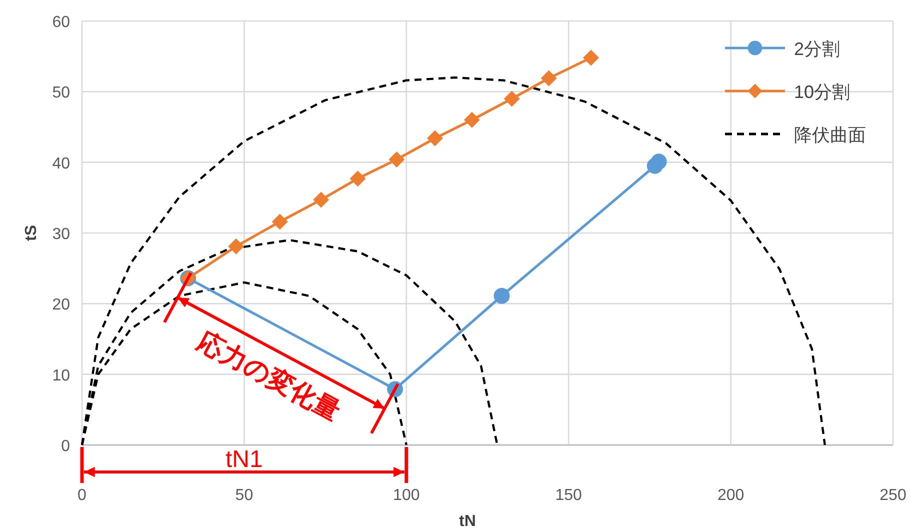  What do you see at coordinates (61, 93) in the screenshot?
I see `y-tick-label: 50` at bounding box center [61, 93].